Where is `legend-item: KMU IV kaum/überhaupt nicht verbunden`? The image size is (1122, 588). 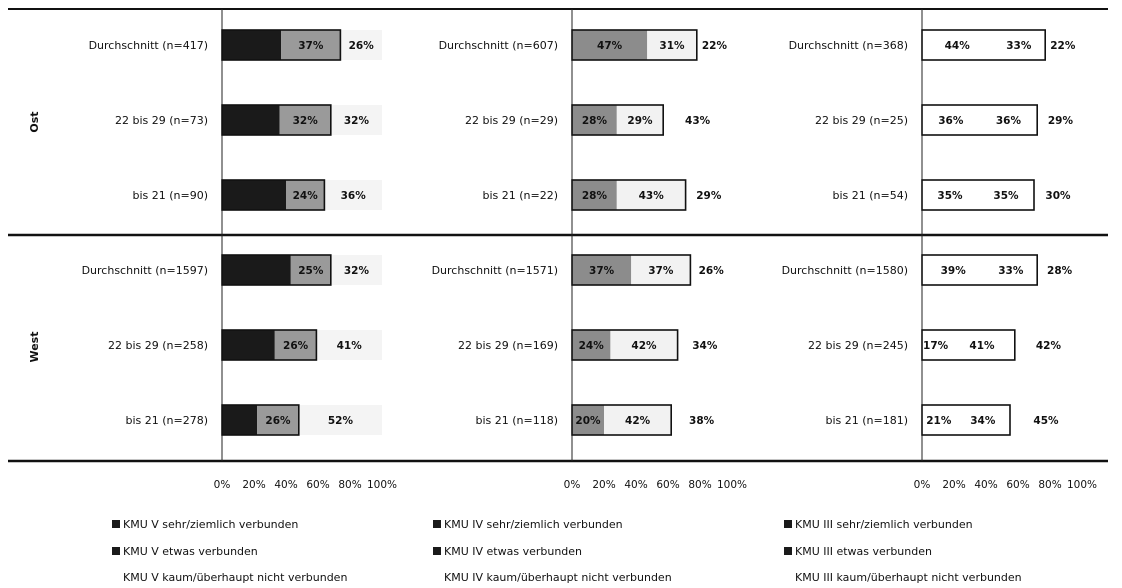
legend-item: KMU IV kaum/überhaupt nicht verbunden is located at coordinates (552, 577).